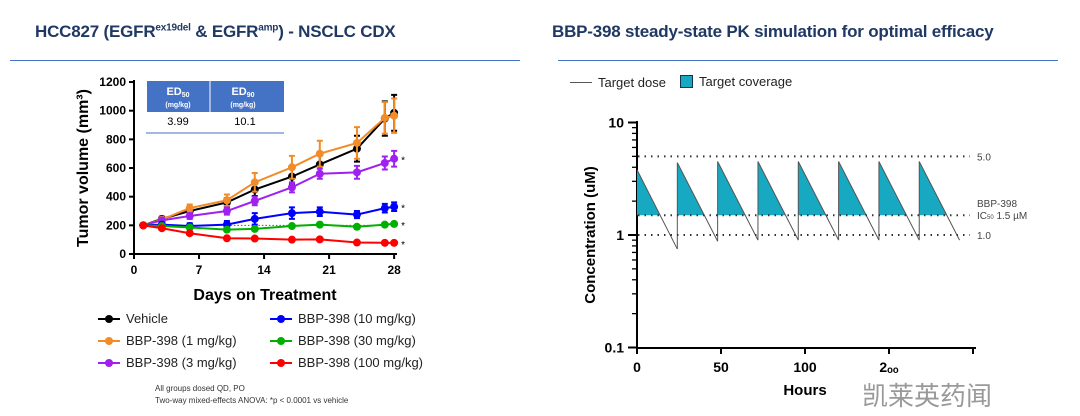 The image size is (1080, 416). I want to click on fill-swatch-icon, so click(686, 81).